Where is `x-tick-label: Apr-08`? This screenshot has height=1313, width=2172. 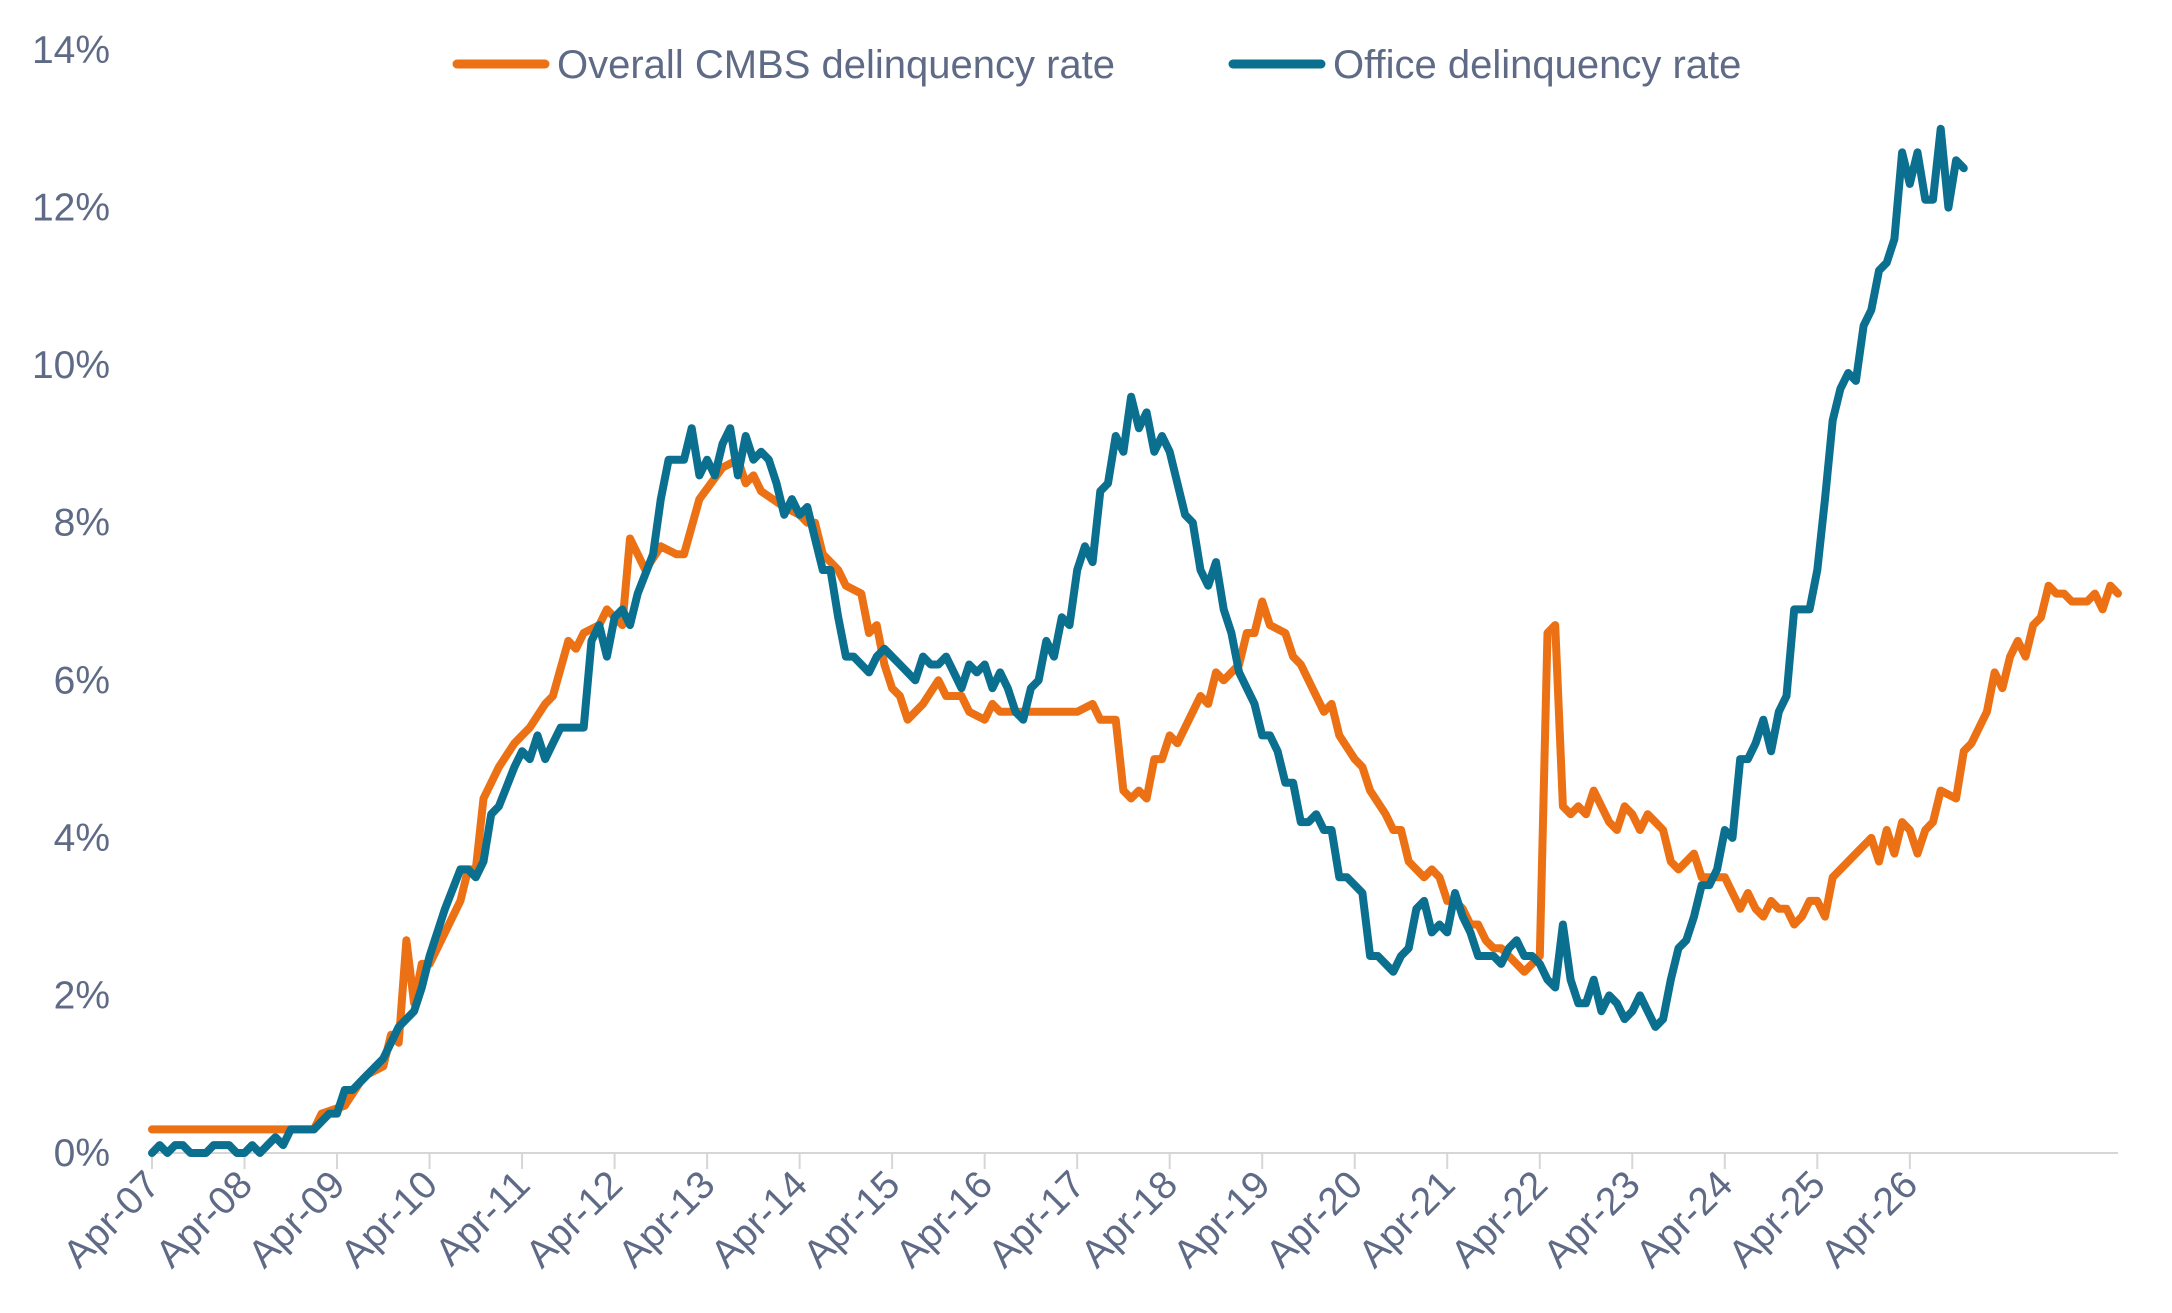 x-tick-label: Apr-08 is located at coordinates (204, 1219).